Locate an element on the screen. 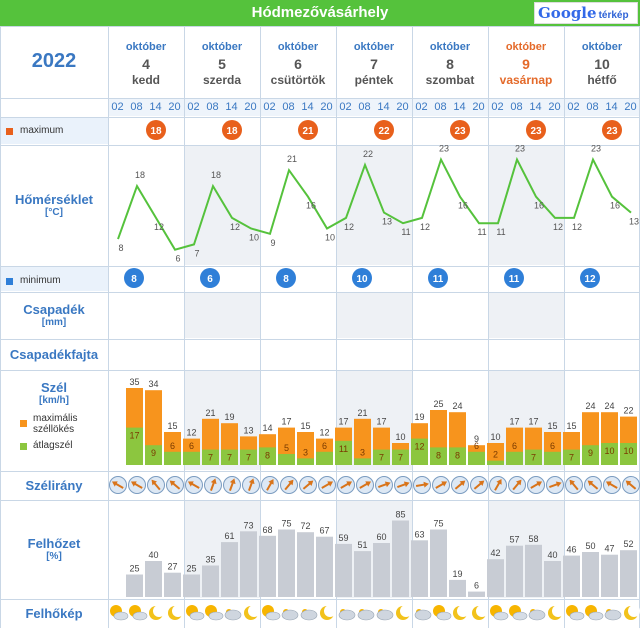  min-temp-value: 11 is located at coordinates (438, 279).